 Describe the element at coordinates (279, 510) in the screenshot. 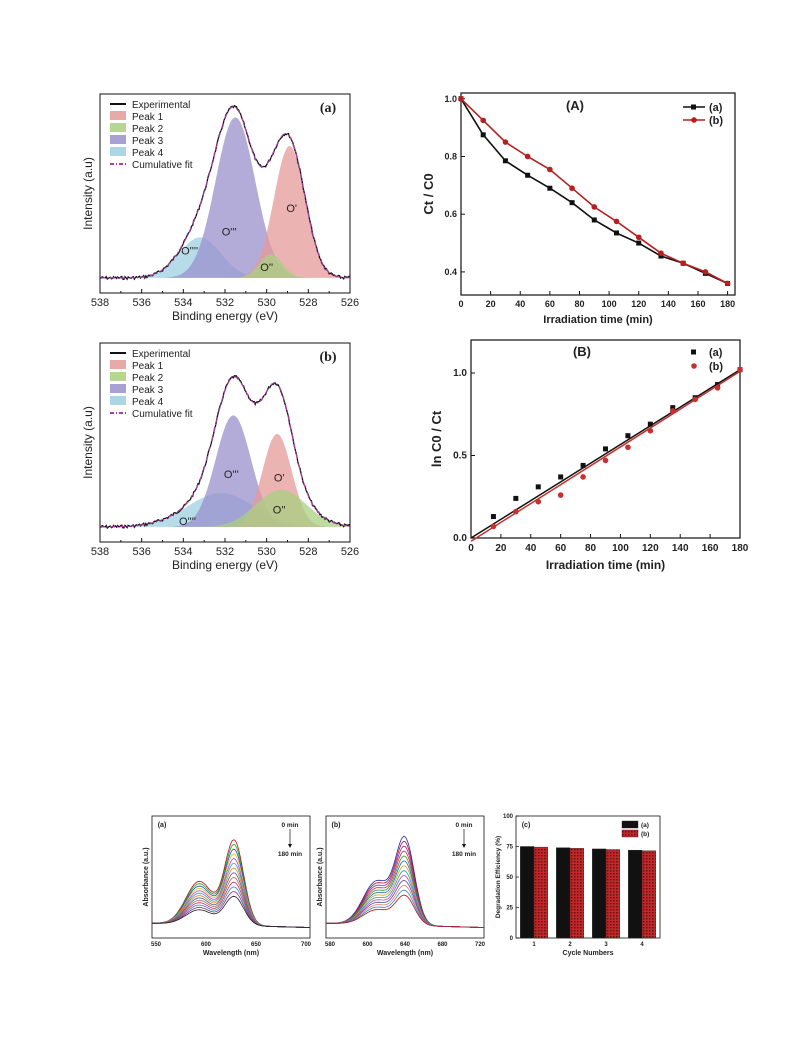

I see `peak-label: O''` at that location.